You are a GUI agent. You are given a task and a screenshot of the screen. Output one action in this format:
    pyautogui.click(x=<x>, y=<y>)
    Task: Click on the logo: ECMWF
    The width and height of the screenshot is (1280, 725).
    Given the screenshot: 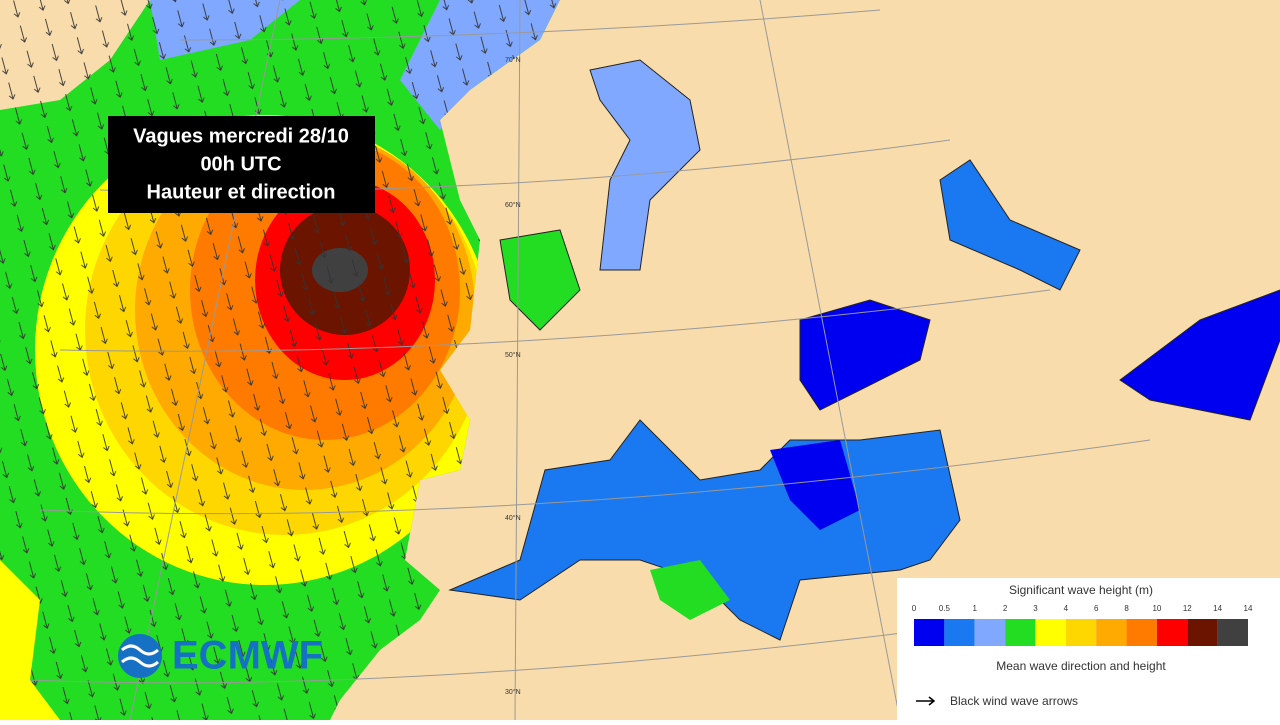 What is the action you would take?
    pyautogui.click(x=220, y=656)
    